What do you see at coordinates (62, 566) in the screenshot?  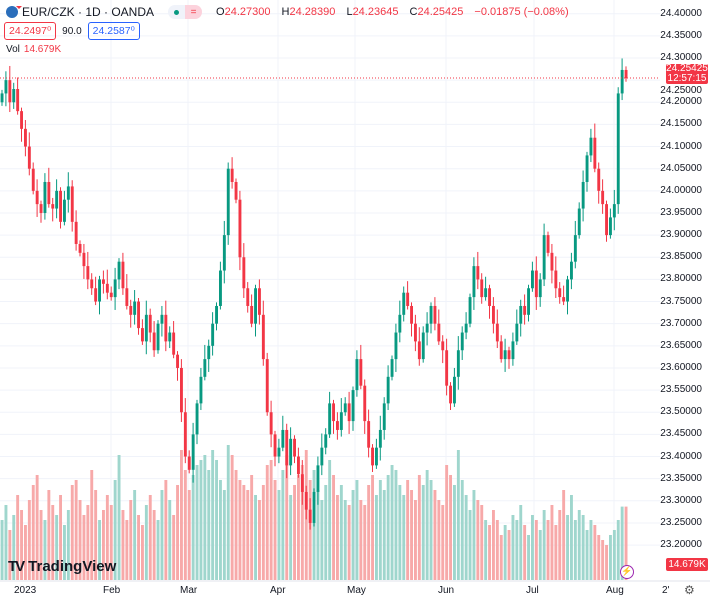 I see `tradingview-logo: TV TradingView` at bounding box center [62, 566].